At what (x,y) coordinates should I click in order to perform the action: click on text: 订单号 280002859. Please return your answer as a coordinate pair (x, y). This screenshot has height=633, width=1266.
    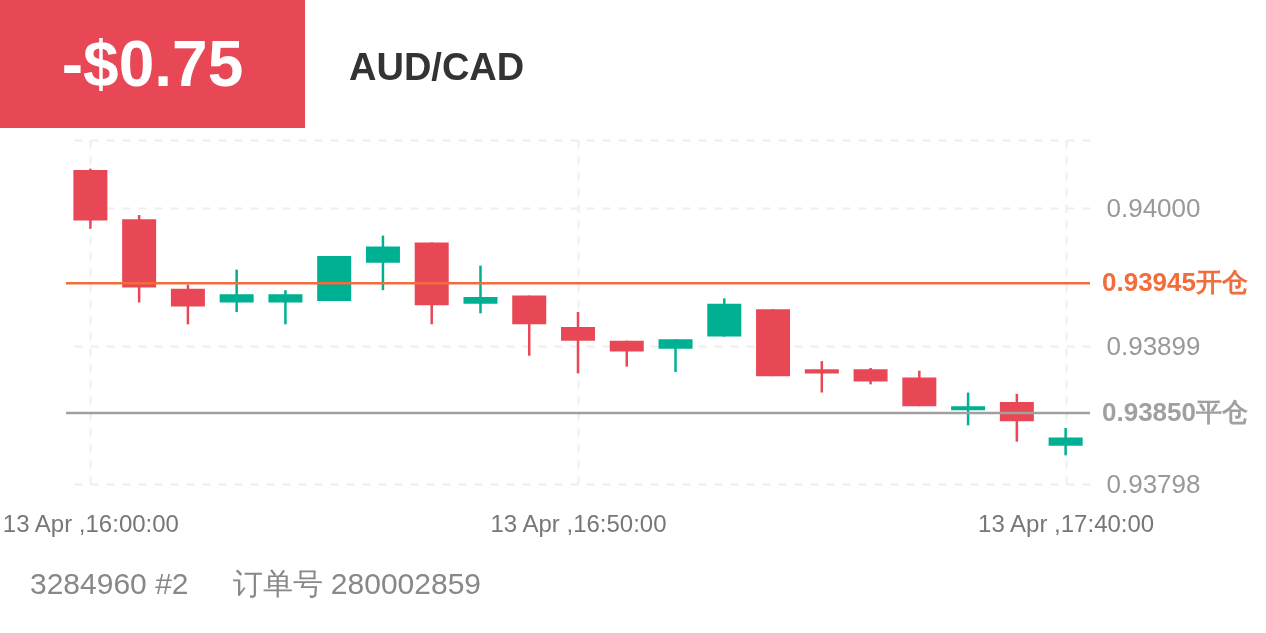
    Looking at the image, I should click on (356, 583).